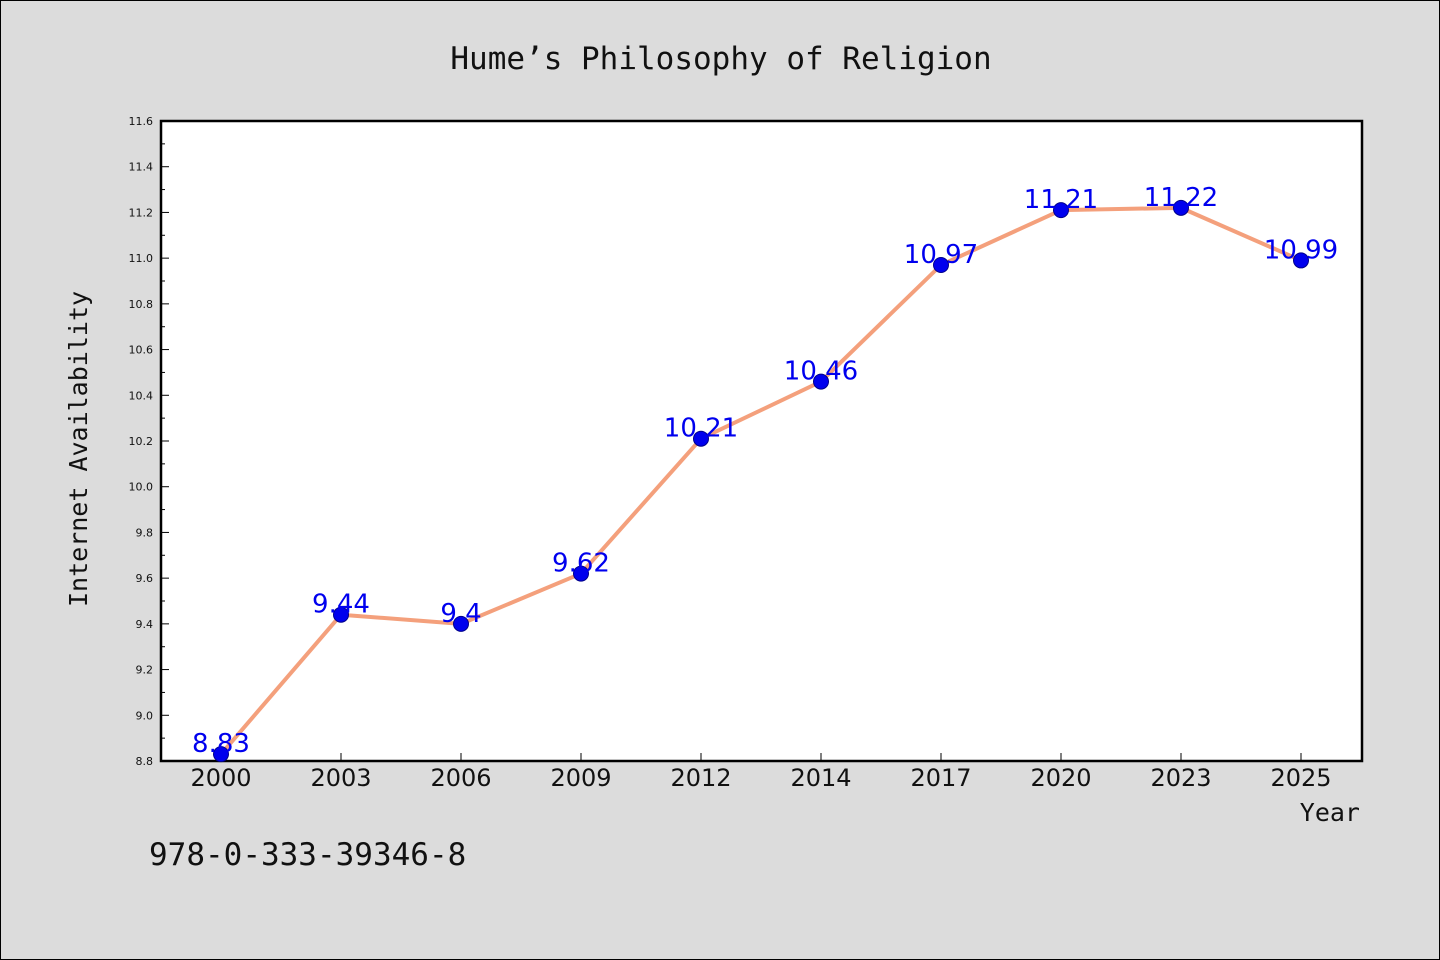 The width and height of the screenshot is (1440, 960). I want to click on x-tick-label: 2012, so click(700, 778).